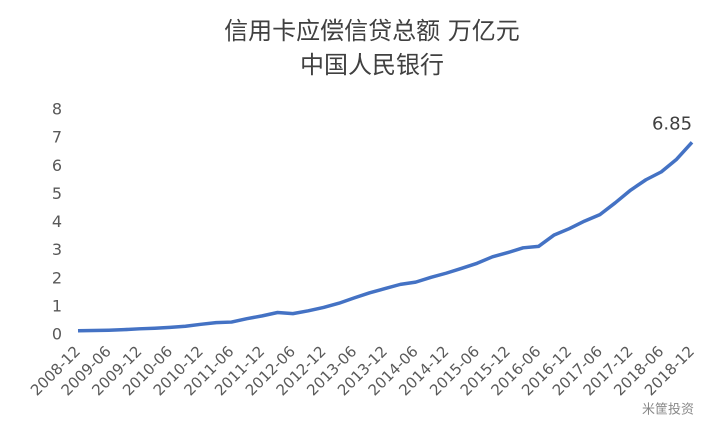 The width and height of the screenshot is (724, 434). What do you see at coordinates (668, 410) in the screenshot?
I see `watermark: 米筐投资` at bounding box center [668, 410].